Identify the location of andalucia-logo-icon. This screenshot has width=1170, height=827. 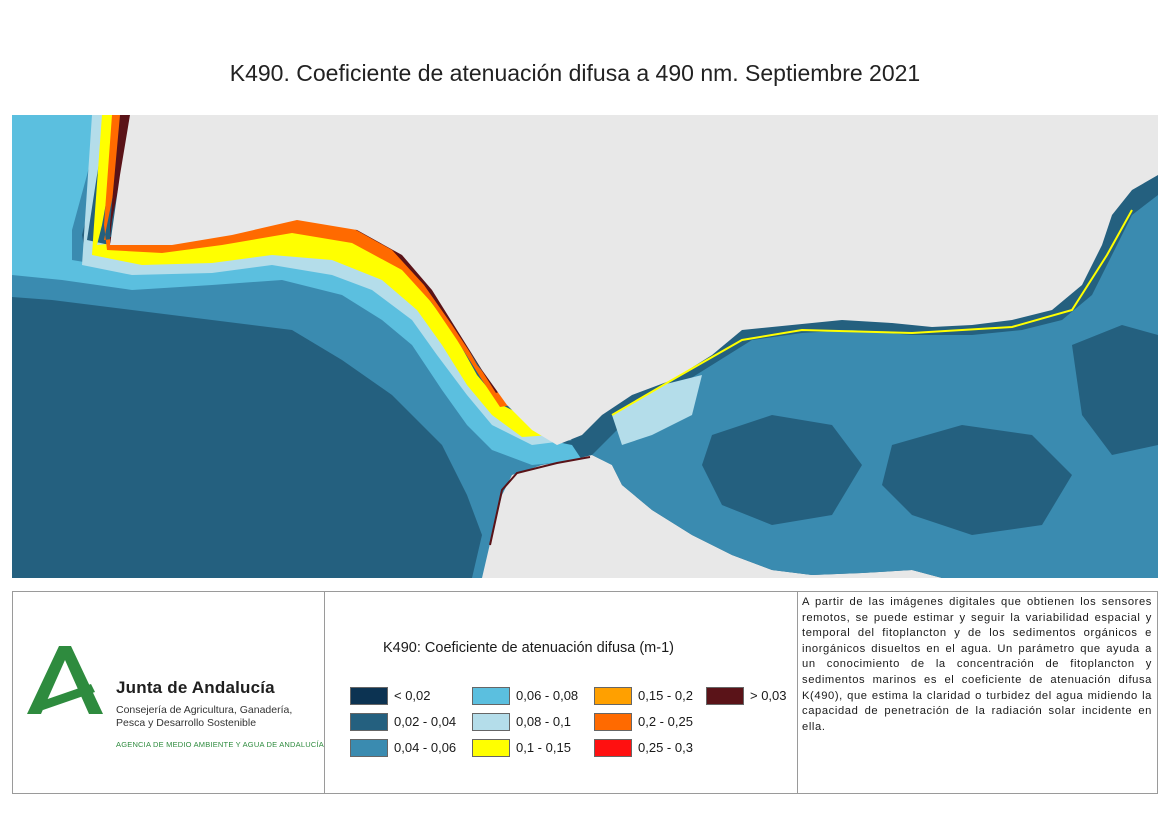
(65, 680).